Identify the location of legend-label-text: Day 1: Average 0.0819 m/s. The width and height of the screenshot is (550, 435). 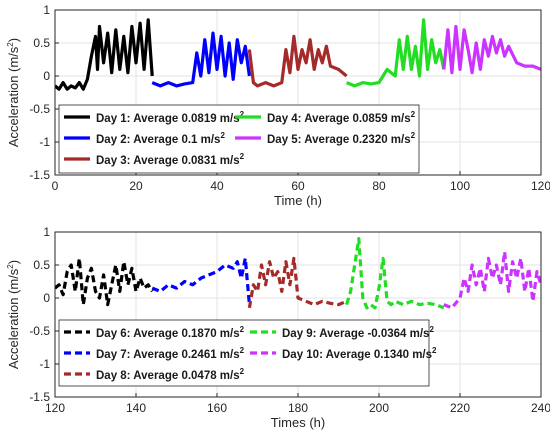
(168, 119).